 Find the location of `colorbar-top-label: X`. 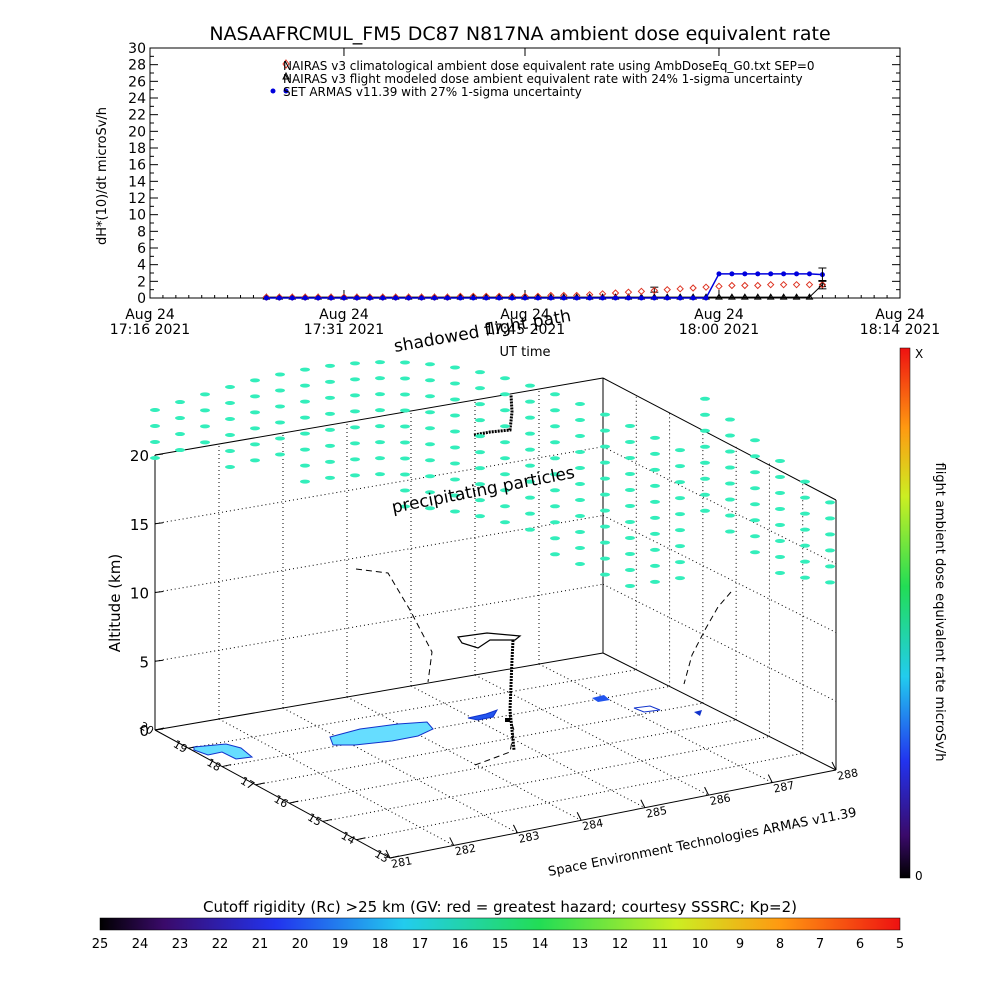

colorbar-top-label: X is located at coordinates (919, 354).